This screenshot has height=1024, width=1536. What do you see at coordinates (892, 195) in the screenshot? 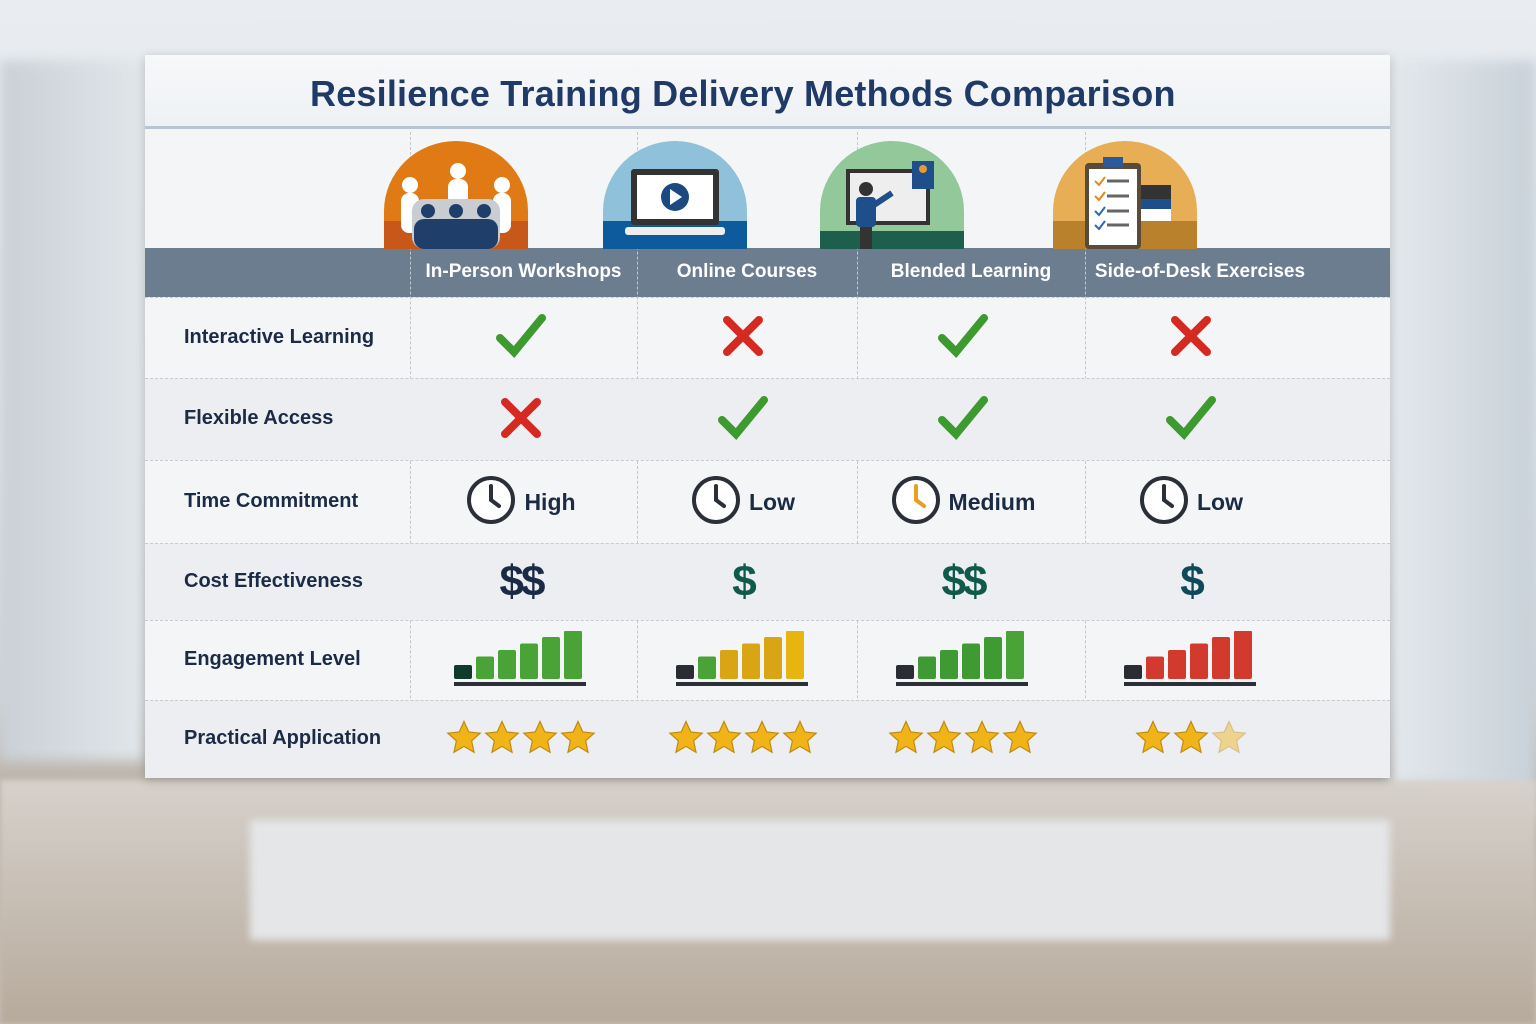
I see `presenter-screen-icon` at bounding box center [892, 195].